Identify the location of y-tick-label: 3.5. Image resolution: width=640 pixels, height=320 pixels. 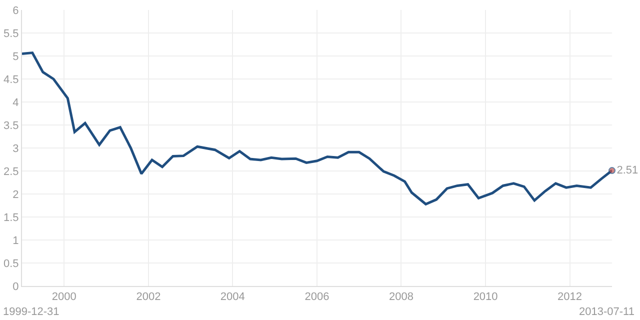
(11, 126).